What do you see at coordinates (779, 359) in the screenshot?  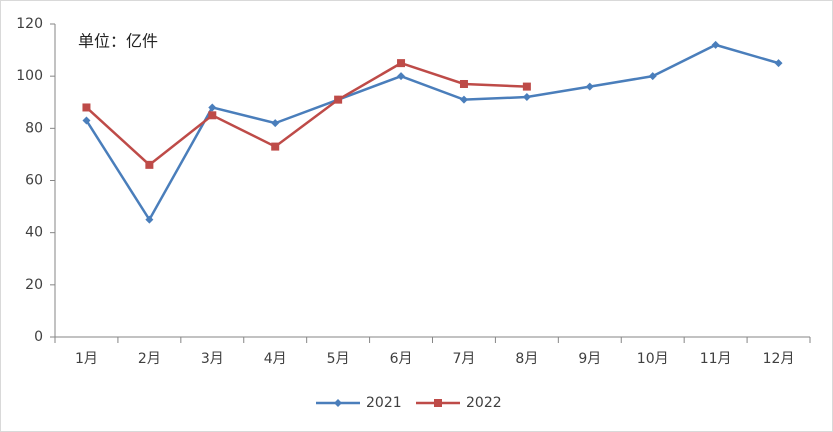 I see `x-tick-label: 12月` at bounding box center [779, 359].